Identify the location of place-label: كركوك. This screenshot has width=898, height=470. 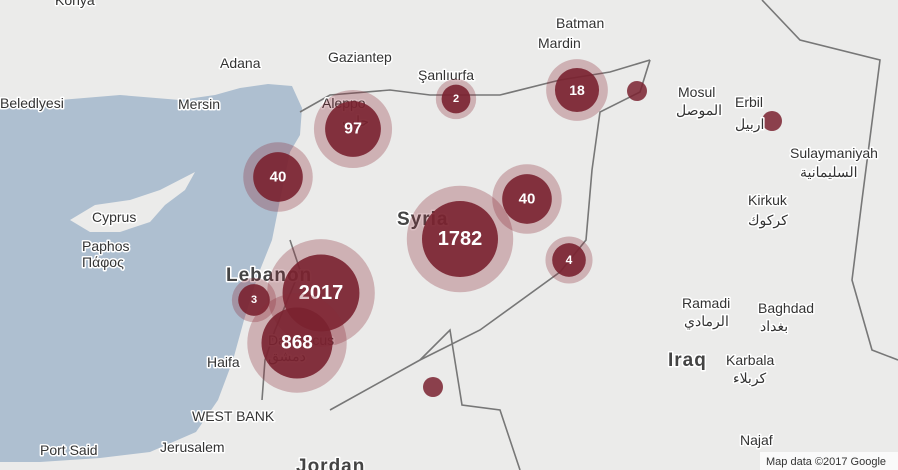
(768, 220).